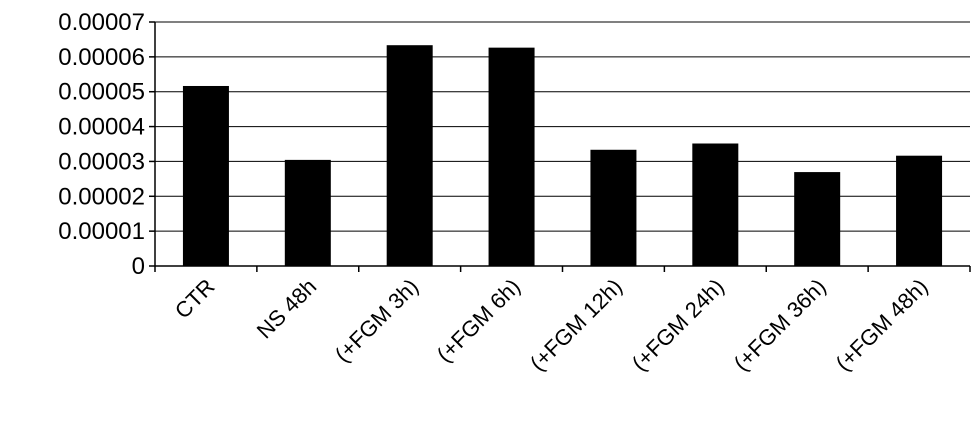  I want to click on x-category-label: (+FGM 6h), so click(478, 320).